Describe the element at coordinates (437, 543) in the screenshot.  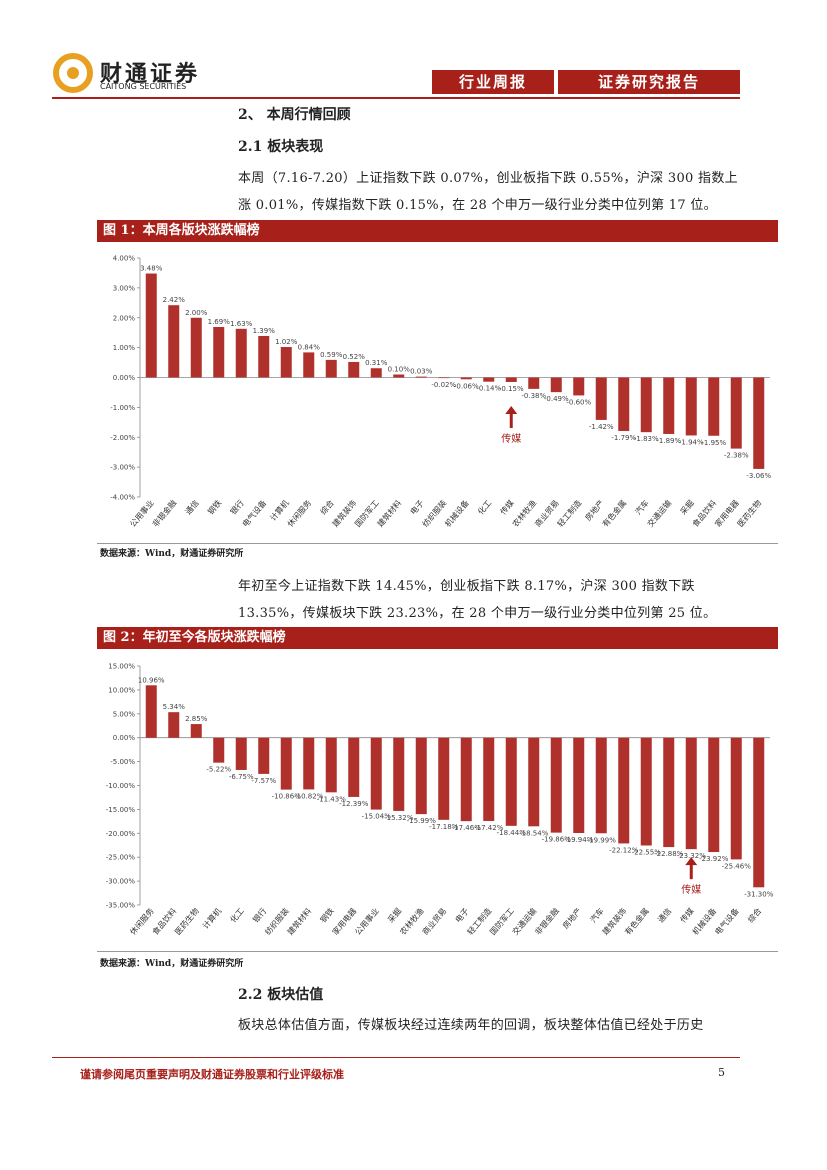
I see `rule` at that location.